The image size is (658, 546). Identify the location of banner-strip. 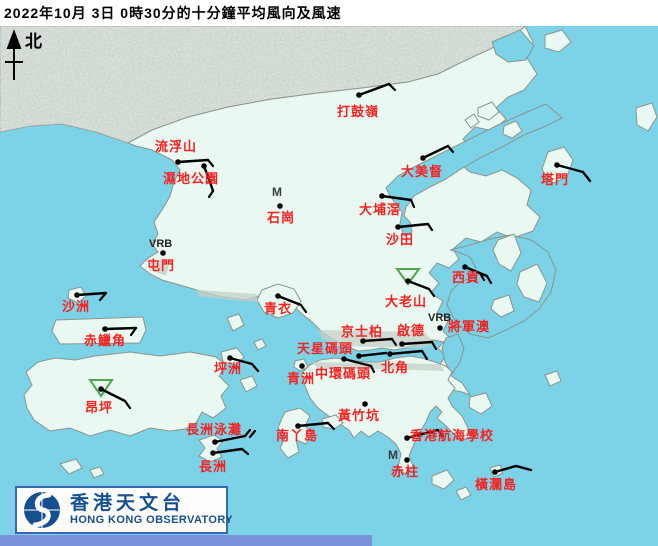
(186, 540).